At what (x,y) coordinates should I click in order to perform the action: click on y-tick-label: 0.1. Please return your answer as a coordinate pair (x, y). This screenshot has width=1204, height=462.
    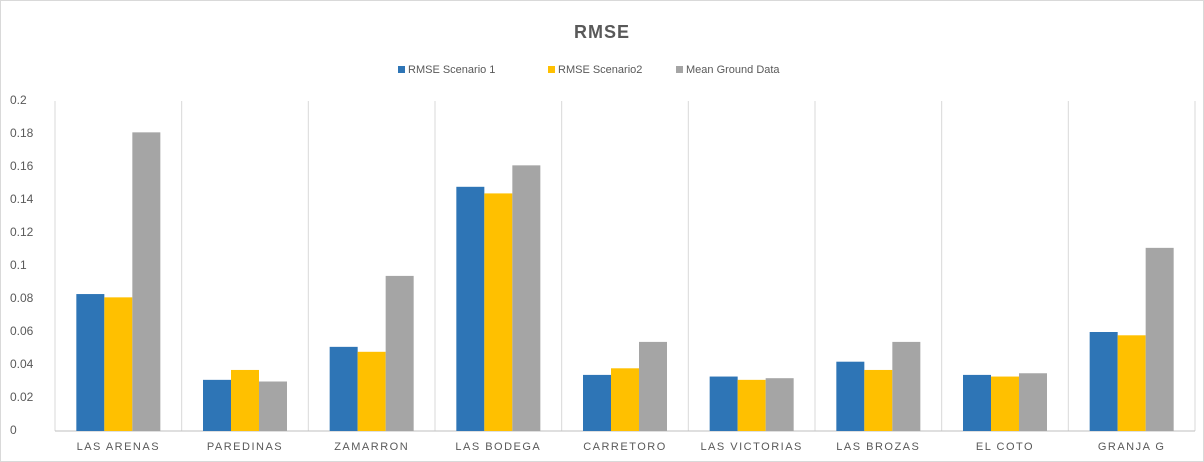
    Looking at the image, I should click on (18, 265).